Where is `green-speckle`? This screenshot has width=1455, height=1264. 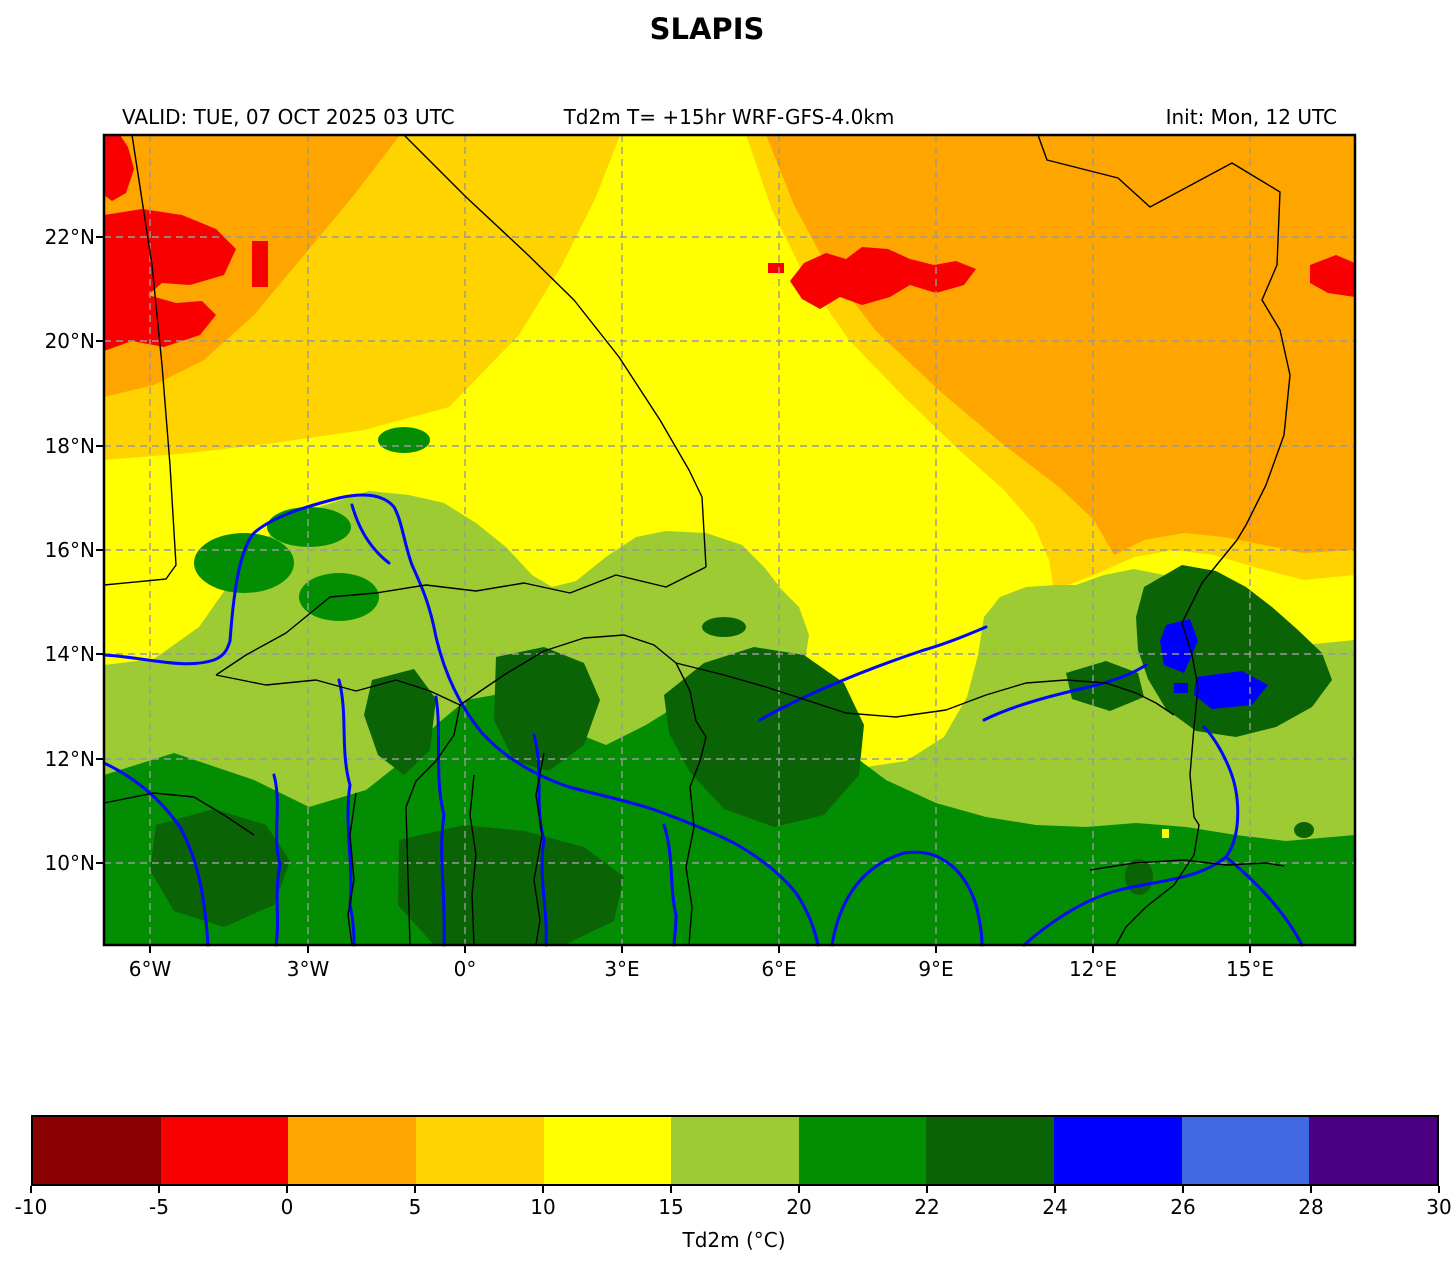 green-speckle is located at coordinates (404, 440).